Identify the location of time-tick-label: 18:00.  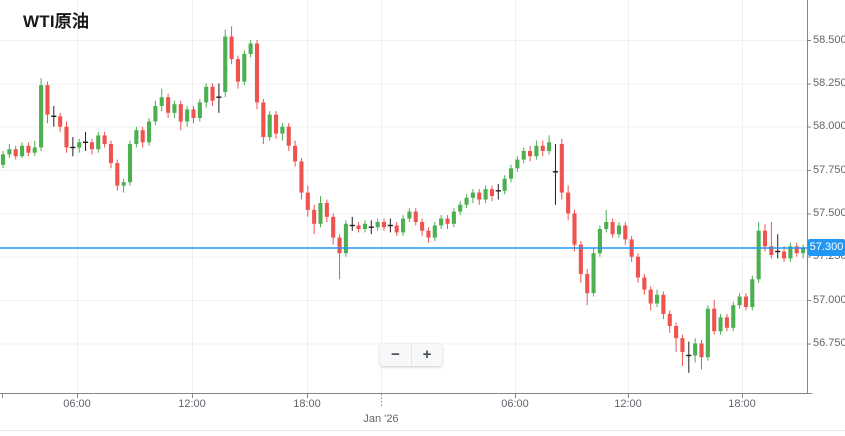
(742, 404).